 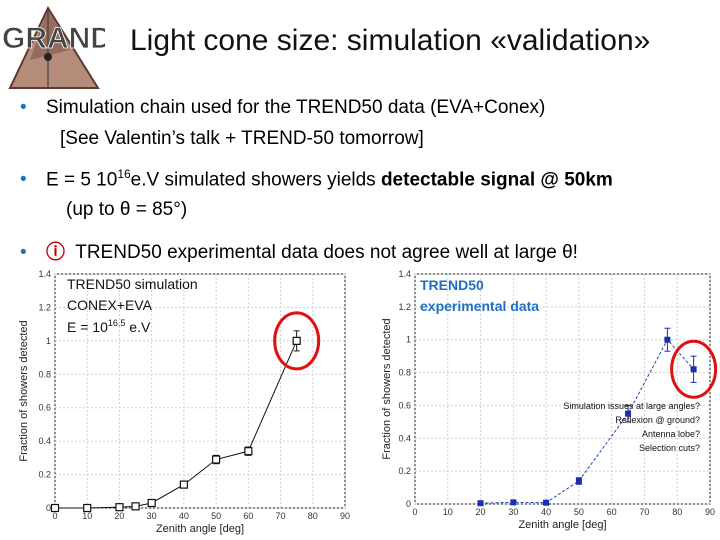 What do you see at coordinates (671, 434) in the screenshot?
I see `annotation-text: Antenna lobe?` at bounding box center [671, 434].